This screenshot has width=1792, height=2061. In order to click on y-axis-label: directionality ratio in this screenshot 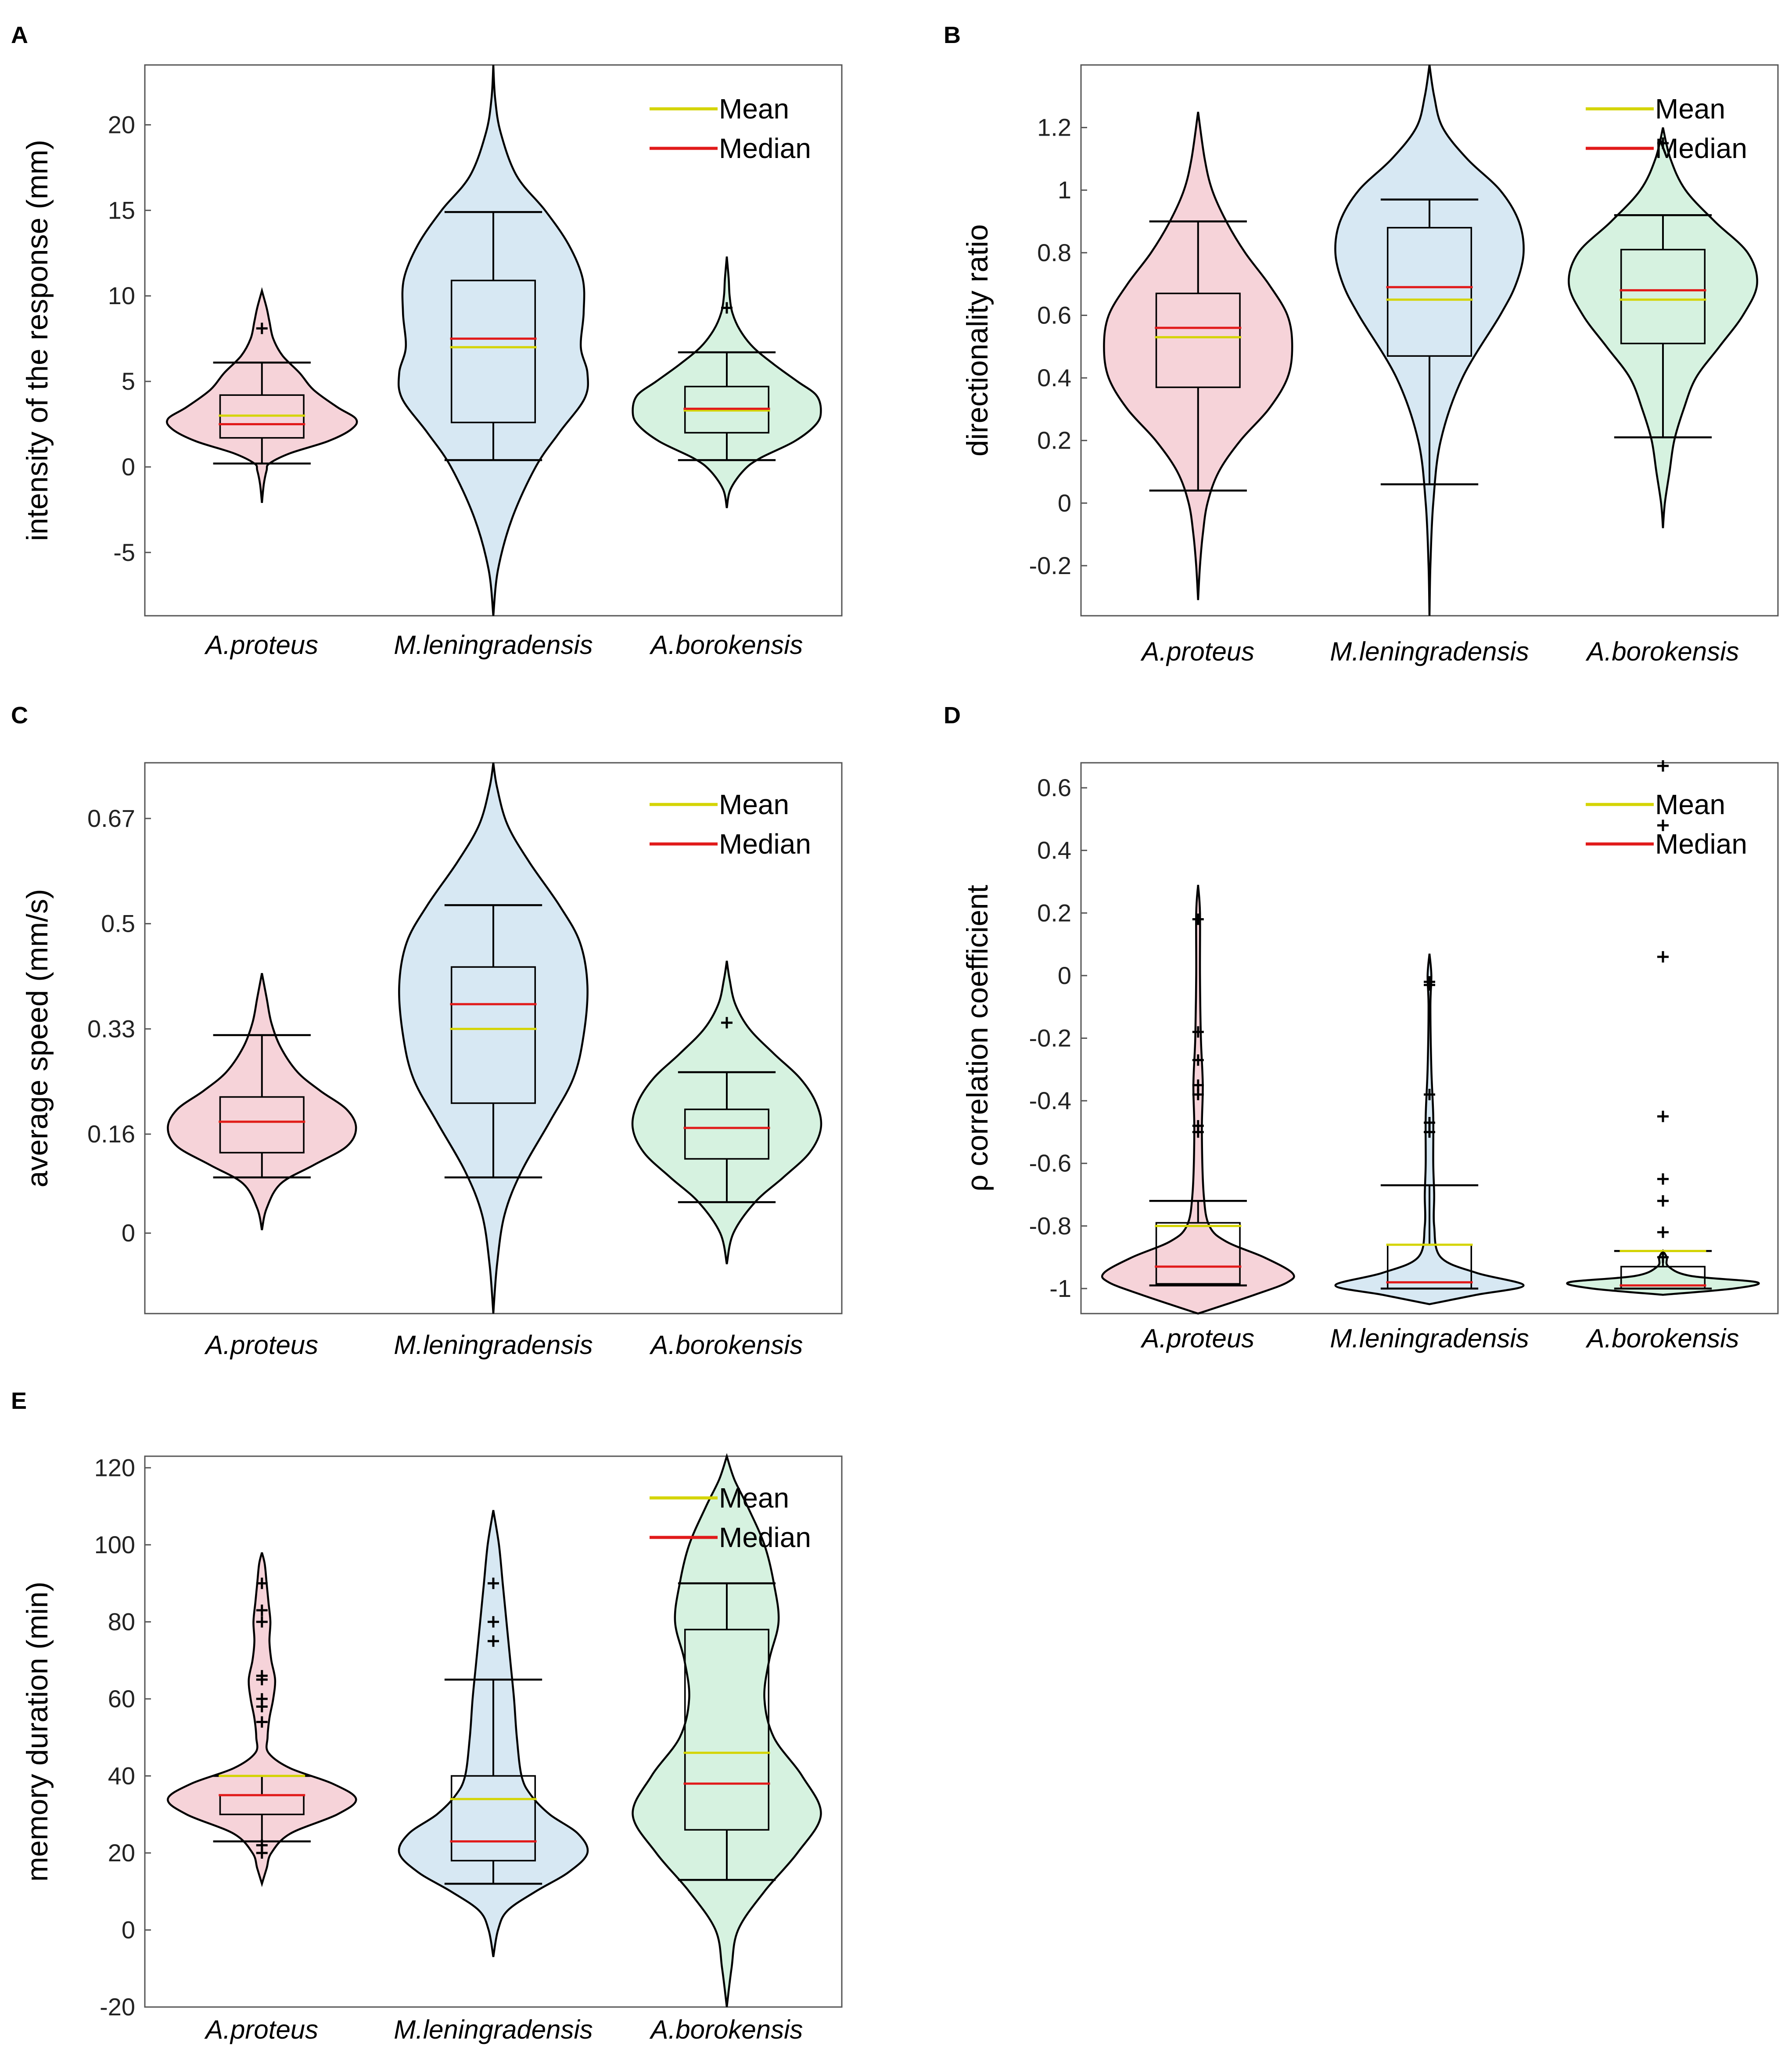, I will do `click(978, 340)`.